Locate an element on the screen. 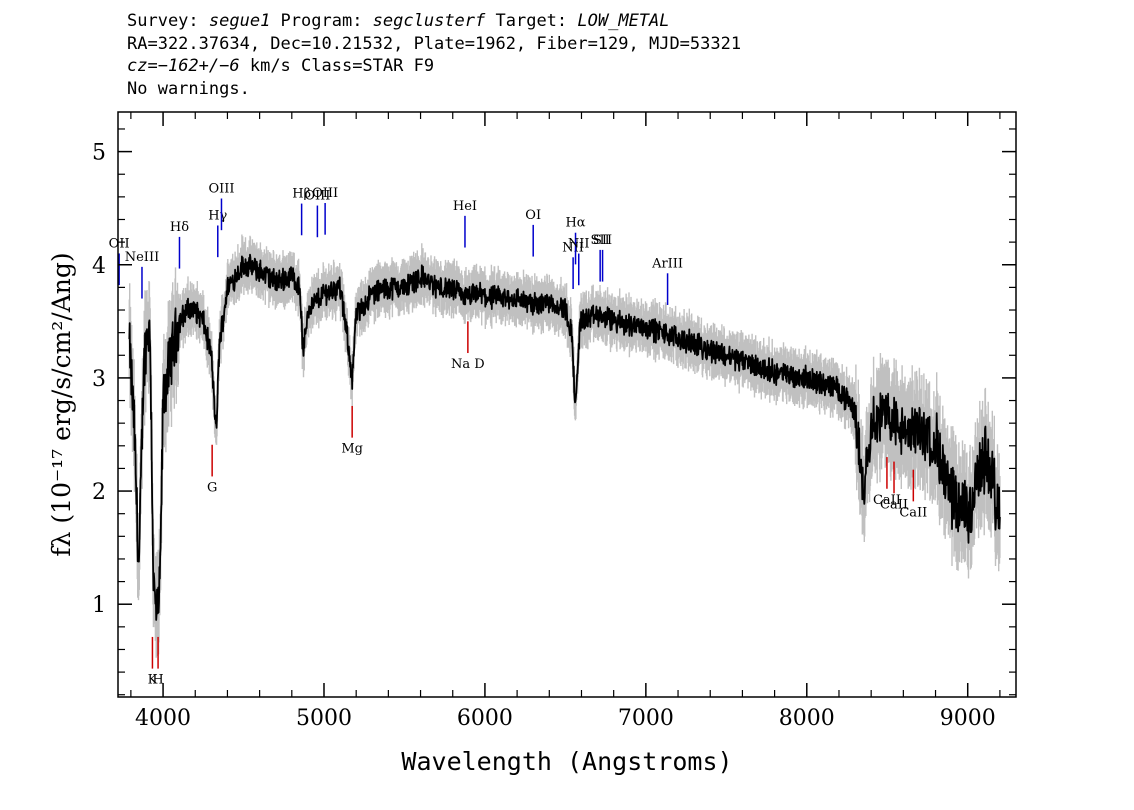 This screenshot has height=810, width=1134. x-tick-label: 6000 is located at coordinates (485, 718).